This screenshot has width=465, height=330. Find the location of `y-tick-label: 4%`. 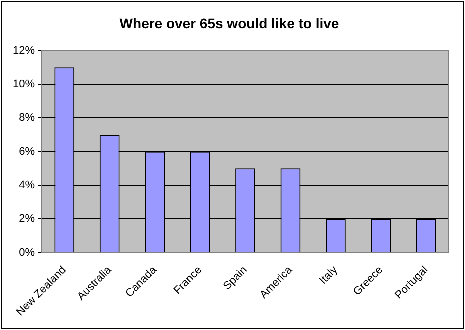

y-tick-label: 4% is located at coordinates (27, 186).